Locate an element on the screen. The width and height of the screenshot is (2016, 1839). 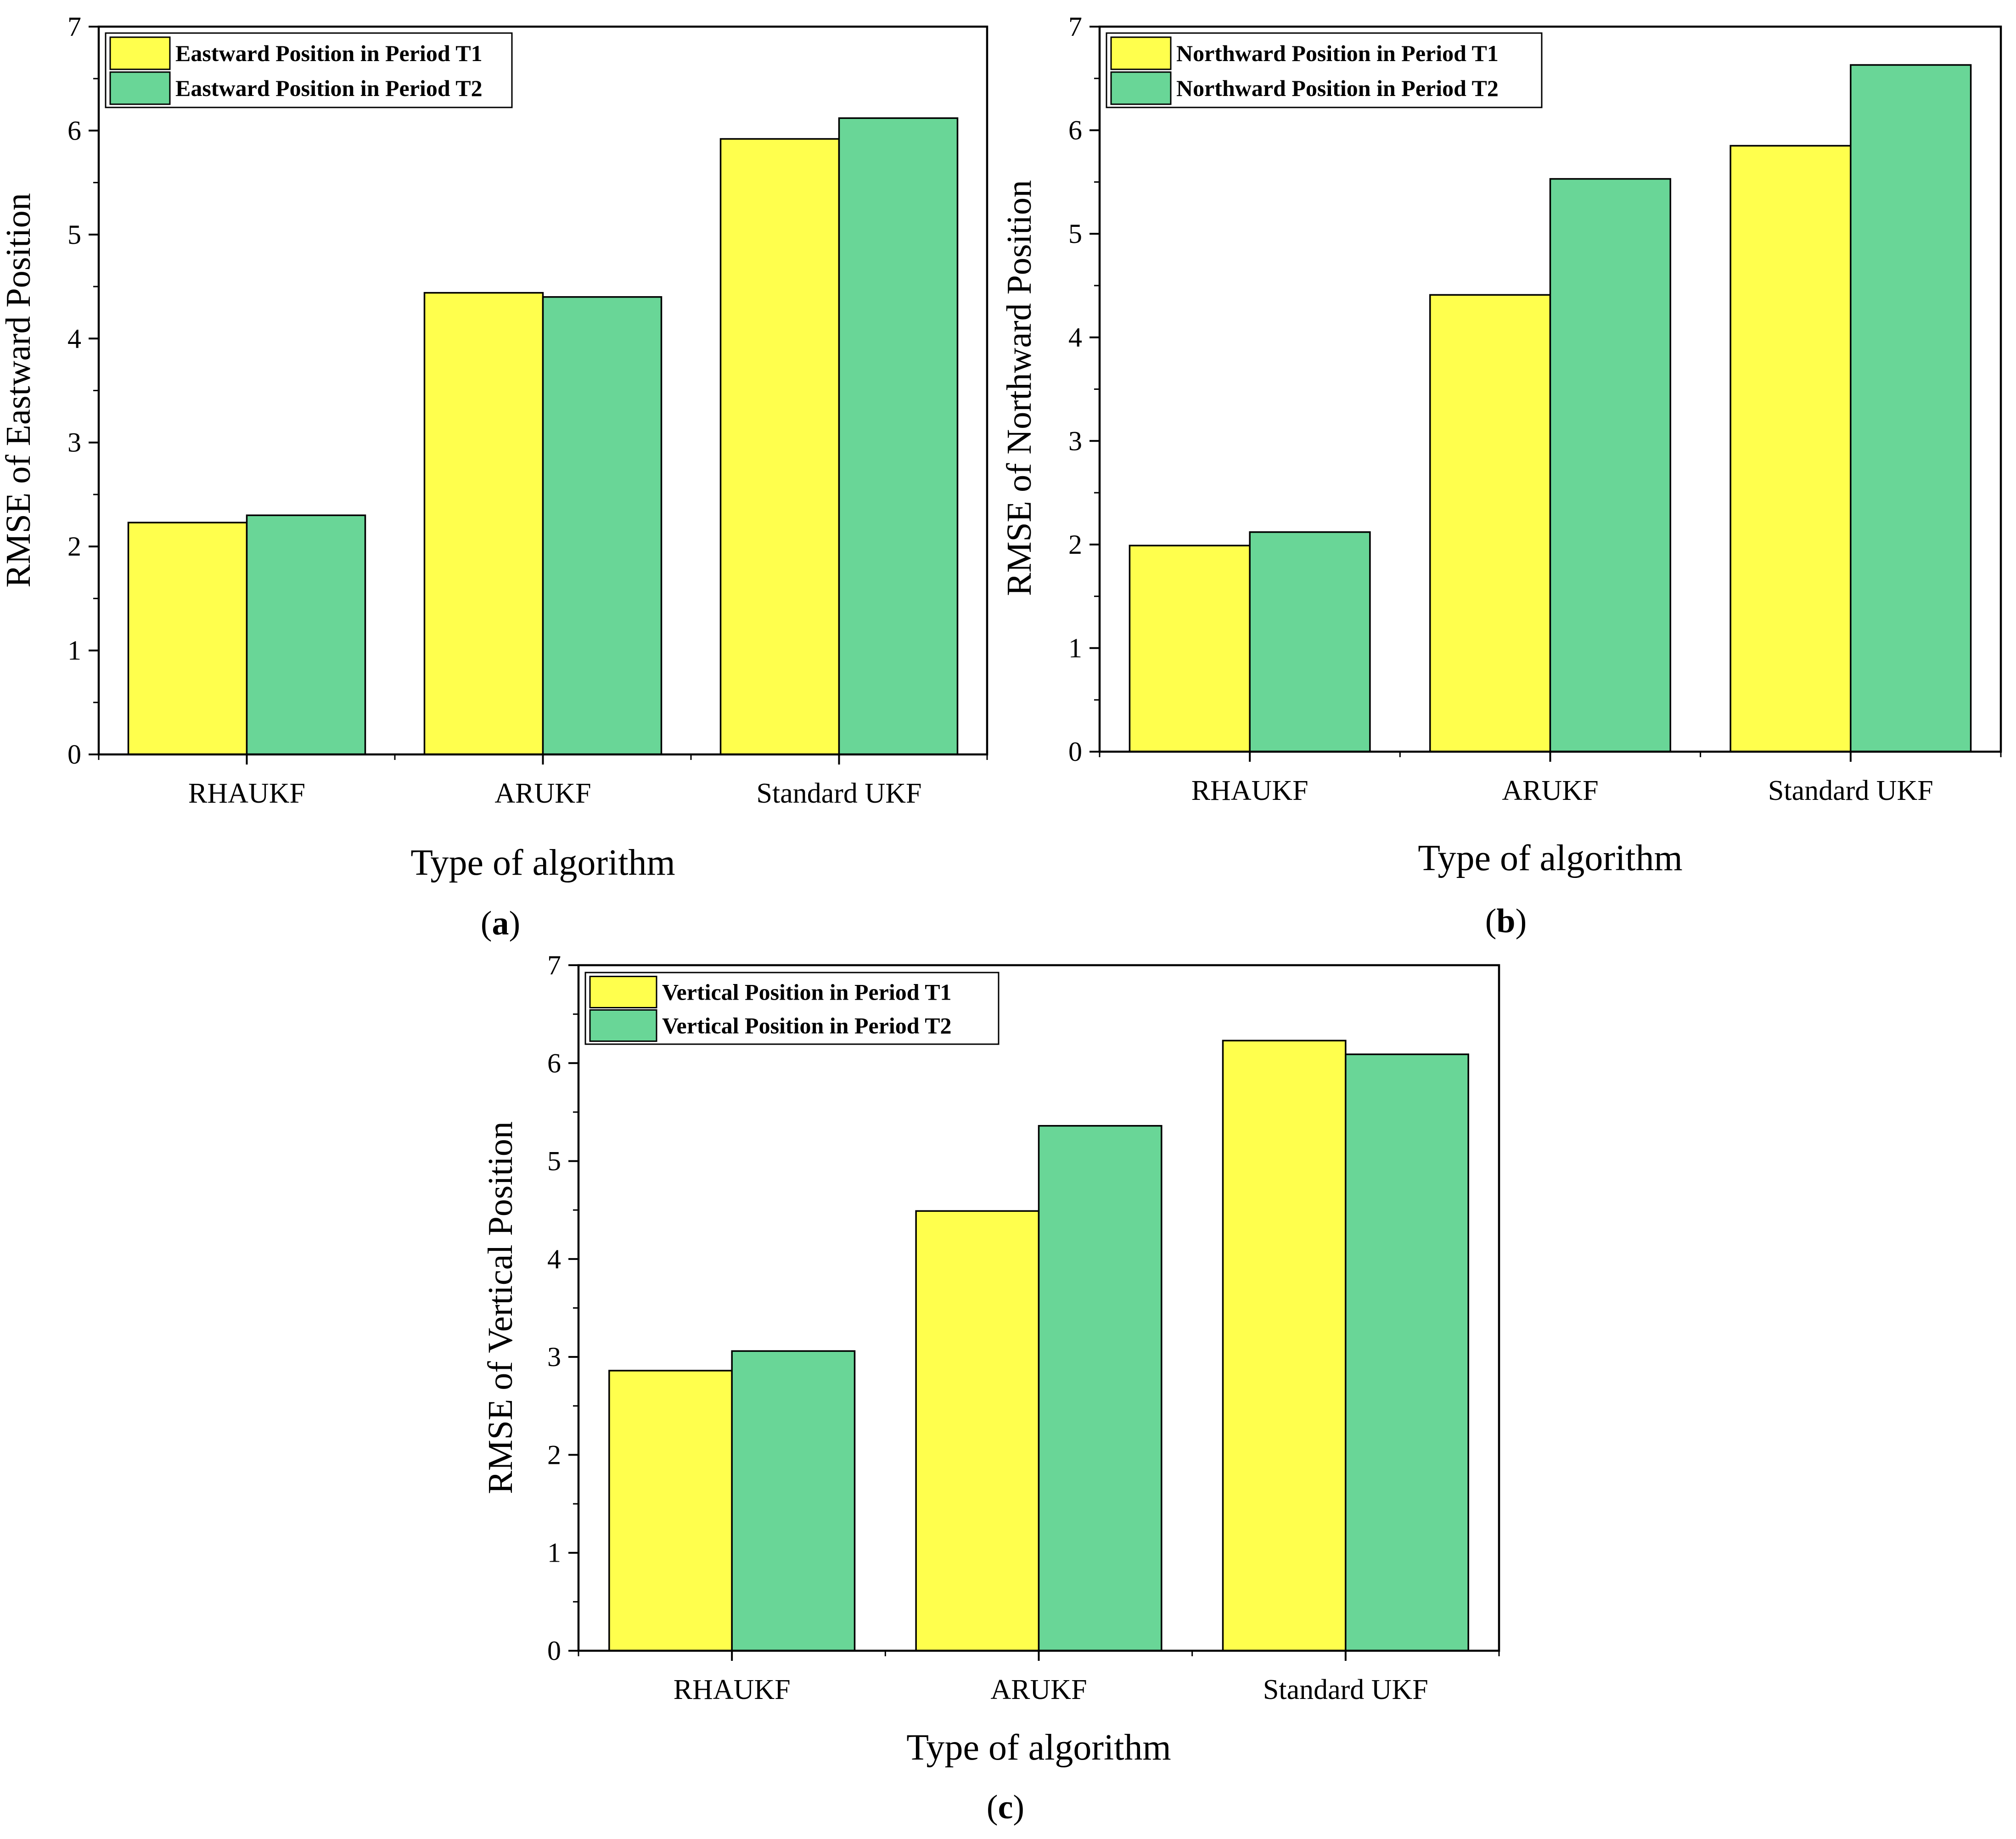
bar-a-series2-arukf is located at coordinates (602, 525).